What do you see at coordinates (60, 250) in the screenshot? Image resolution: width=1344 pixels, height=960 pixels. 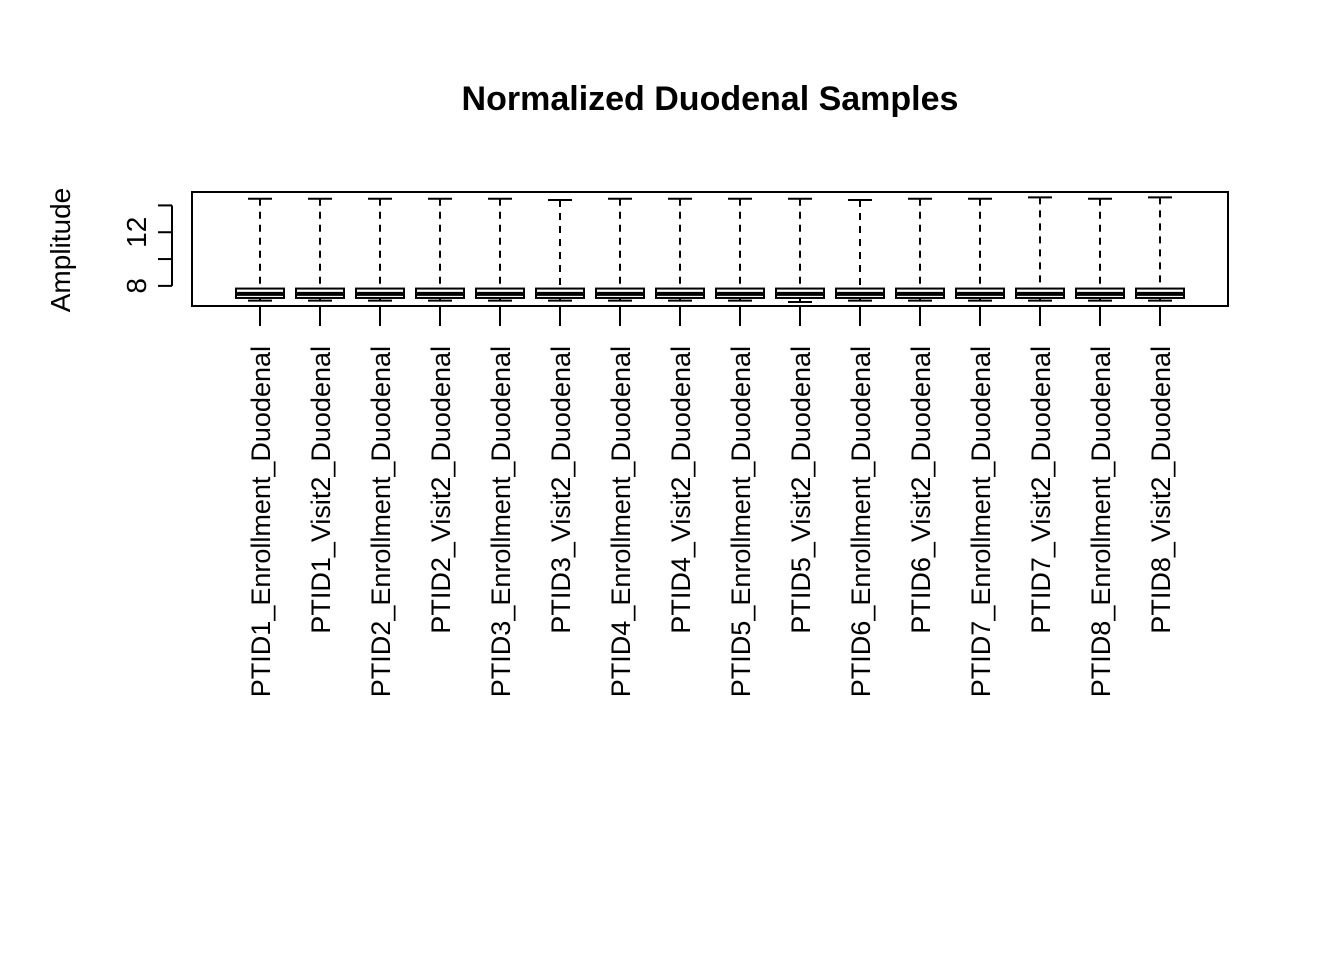 I see `y-axis-label: Amplitude` at bounding box center [60, 250].